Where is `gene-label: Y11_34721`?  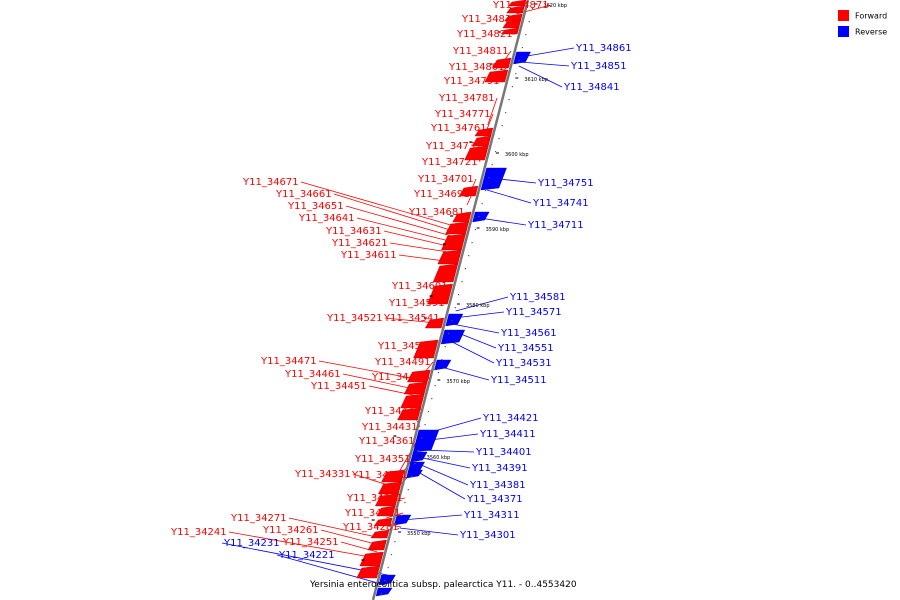
gene-label: Y11_34721 is located at coordinates (449, 162).